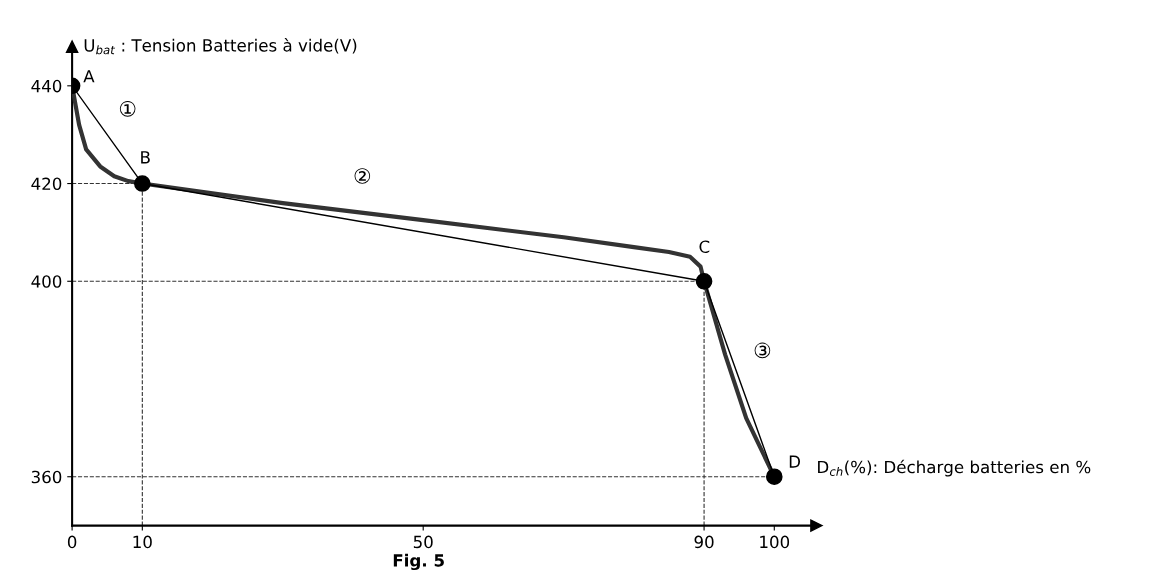 Image resolution: width=1163 pixels, height=584 pixels. What do you see at coordinates (46, 86) in the screenshot?
I see `y-tick-label: 440` at bounding box center [46, 86].